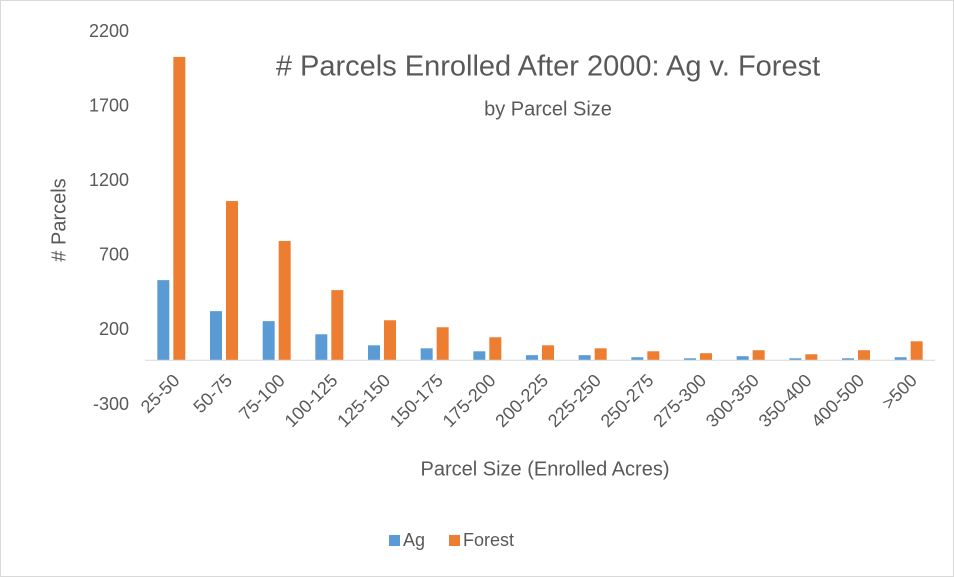 This screenshot has height=577, width=954. I want to click on y-tick-label: 1200, so click(109, 180).